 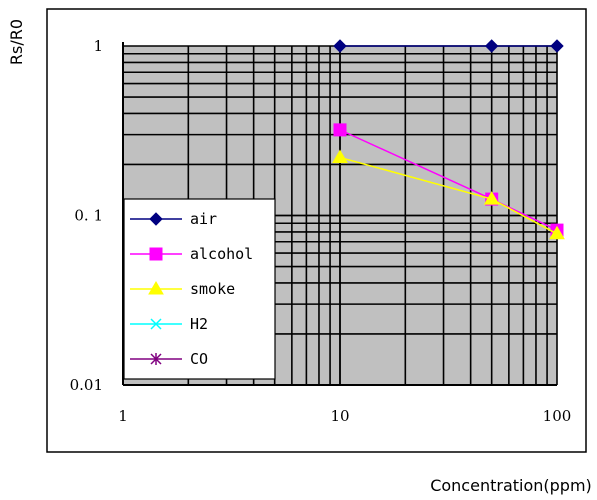 I want to click on legend-marker-co, so click(x=156, y=359).